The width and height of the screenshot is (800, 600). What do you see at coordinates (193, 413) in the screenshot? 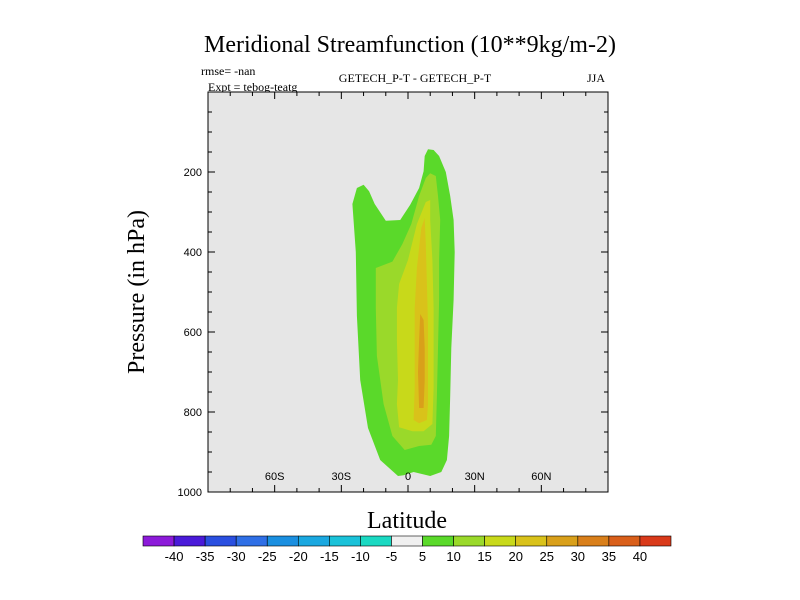
I see `y-tick-label: 800` at bounding box center [193, 413].